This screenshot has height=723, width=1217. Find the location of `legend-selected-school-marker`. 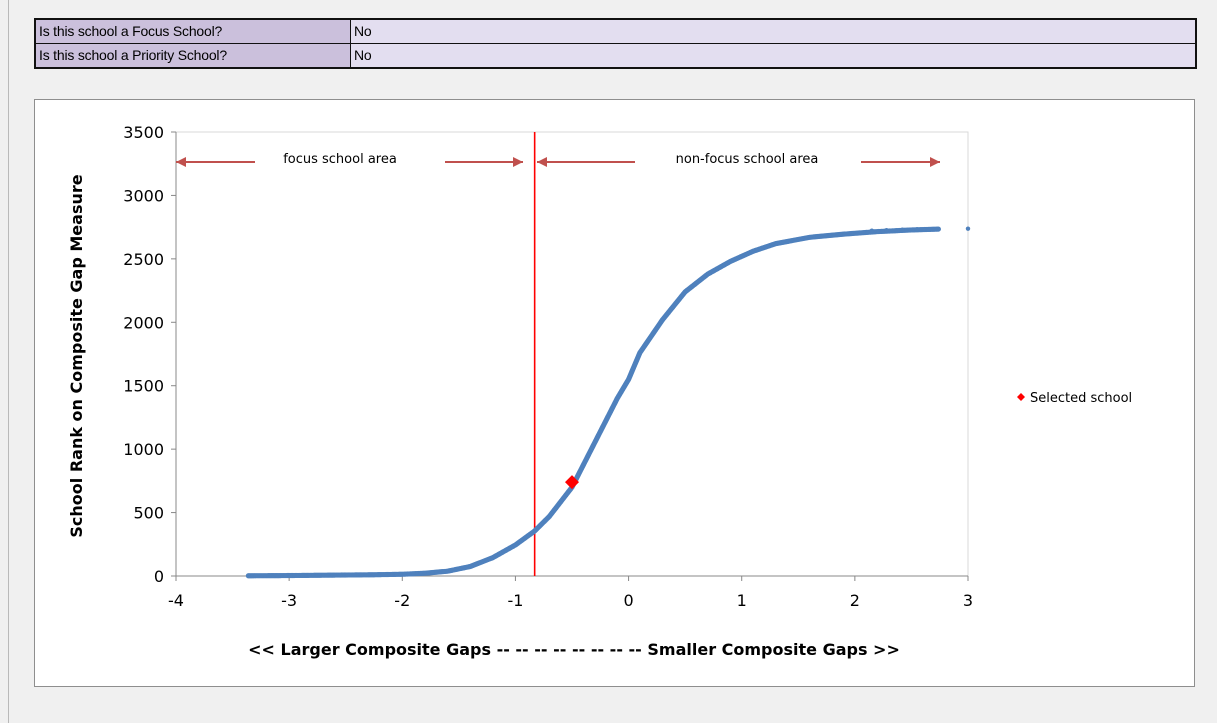

legend-selected-school-marker is located at coordinates (1021, 397).